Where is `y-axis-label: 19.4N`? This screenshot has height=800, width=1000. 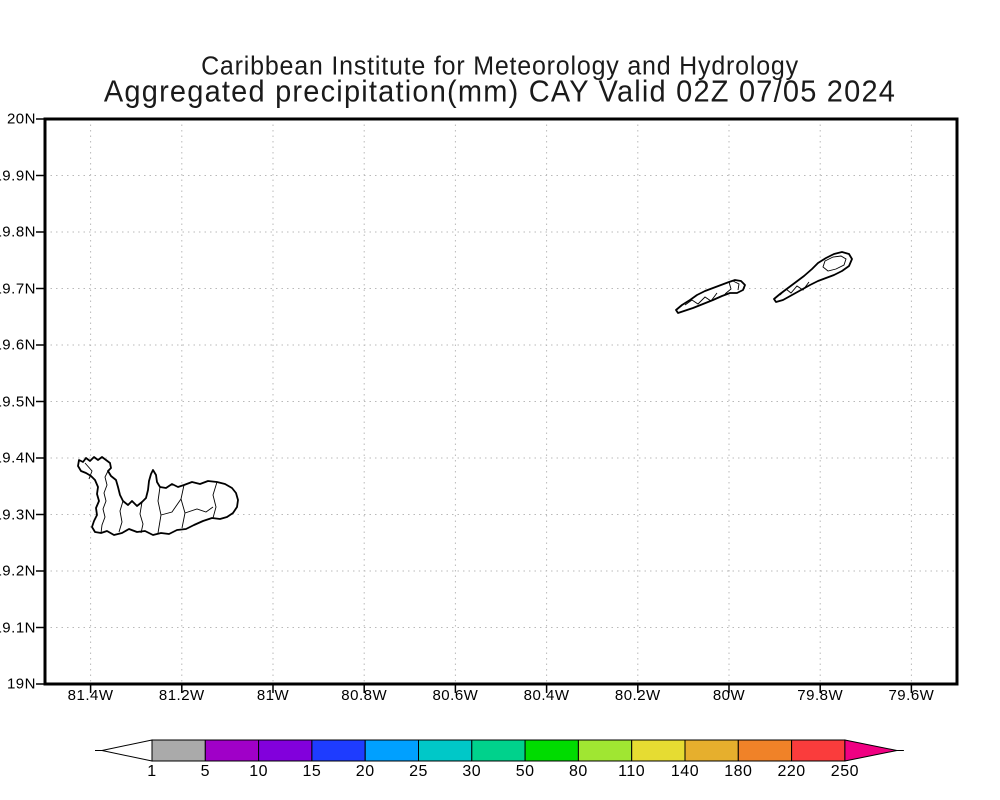 y-axis-label: 19.4N is located at coordinates (18, 458).